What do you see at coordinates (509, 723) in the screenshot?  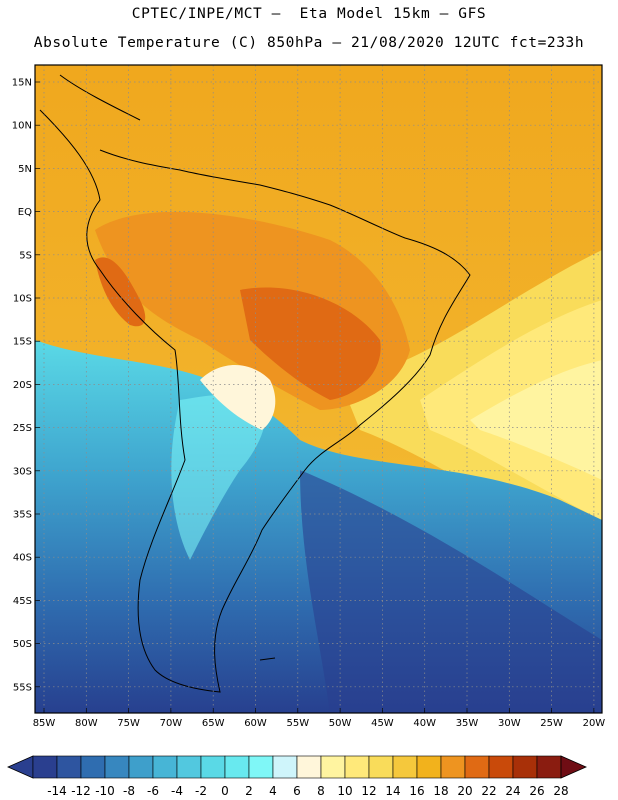 I see `lon-label: 30W` at bounding box center [509, 723].